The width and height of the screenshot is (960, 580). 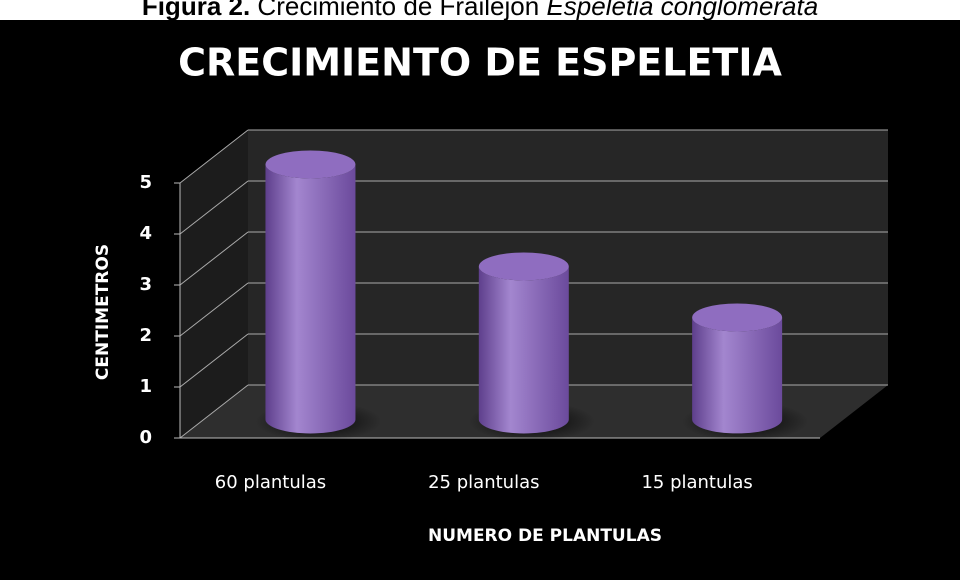 What do you see at coordinates (696, 482) in the screenshot?
I see `x-tick-label: 15 plantulas` at bounding box center [696, 482].